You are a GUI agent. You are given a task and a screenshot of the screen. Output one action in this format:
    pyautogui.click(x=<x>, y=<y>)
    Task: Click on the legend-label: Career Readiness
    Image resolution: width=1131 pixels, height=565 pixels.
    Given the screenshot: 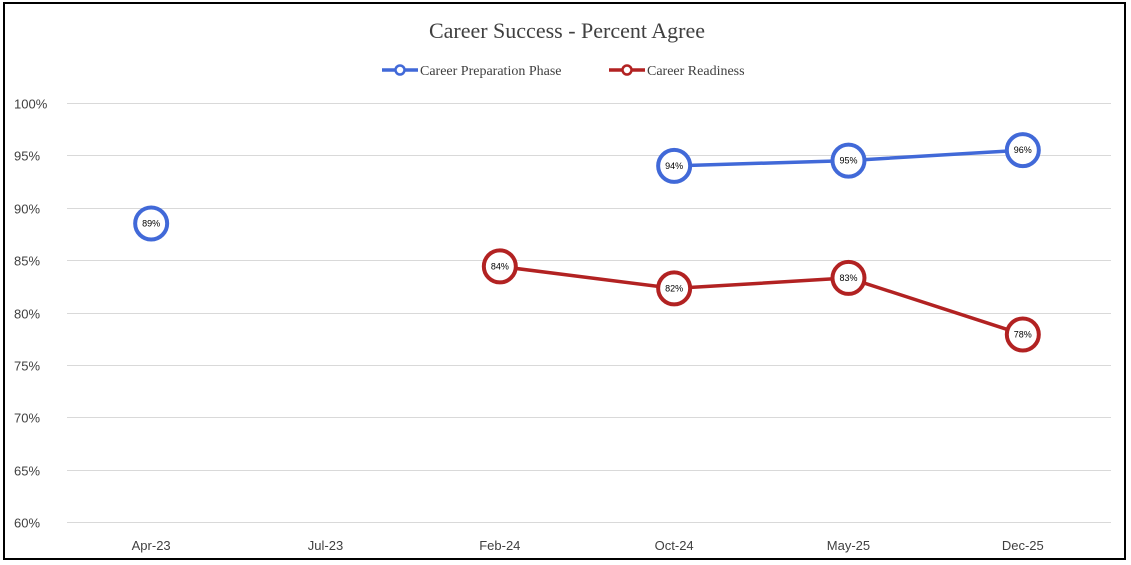 What is the action you would take?
    pyautogui.click(x=696, y=71)
    